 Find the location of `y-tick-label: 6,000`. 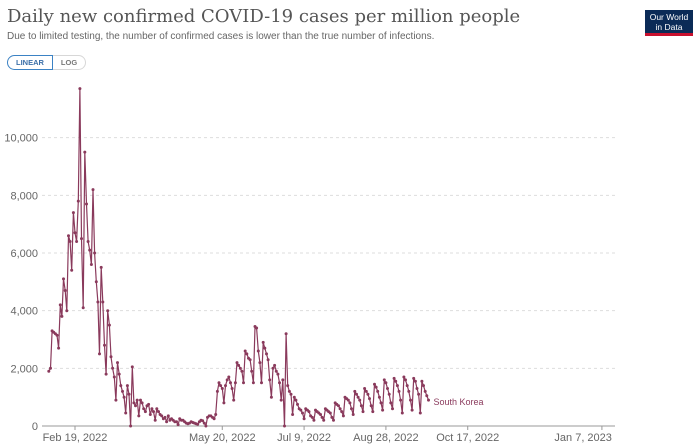

y-tick-label: 6,000 is located at coordinates (24, 254).